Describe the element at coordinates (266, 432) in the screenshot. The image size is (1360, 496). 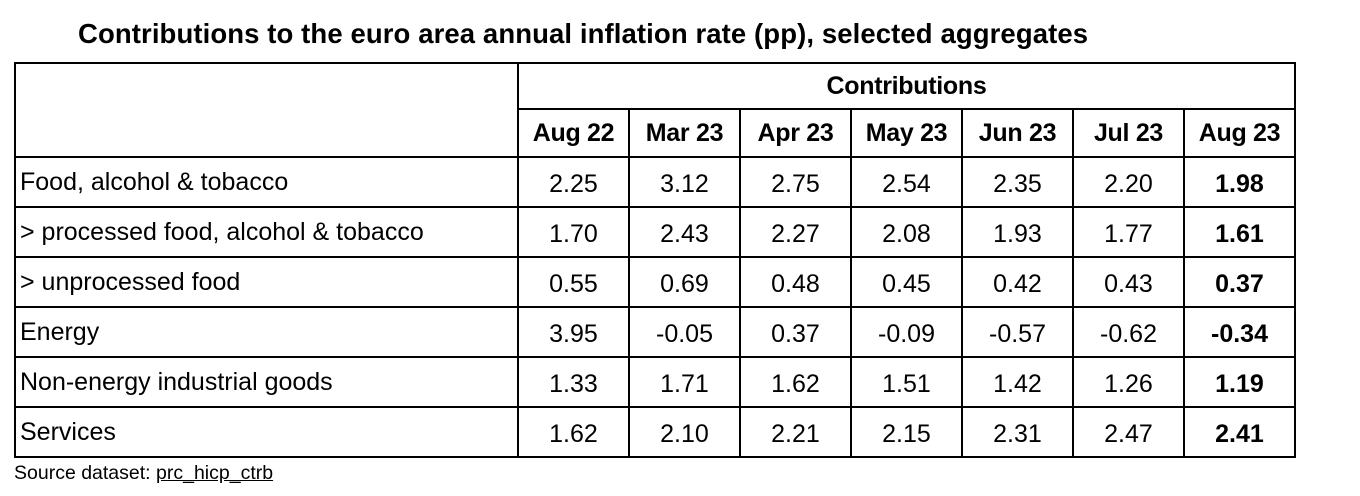
I see `row-label: Services` at that location.